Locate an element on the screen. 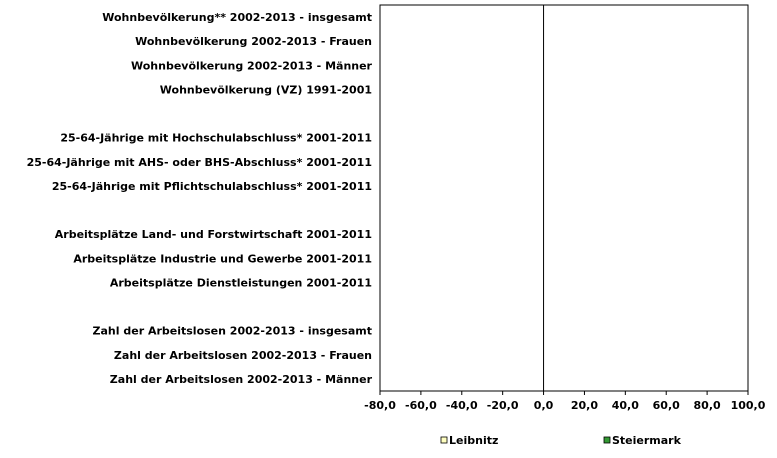 This screenshot has width=777, height=458. legend-swatch-steiermark is located at coordinates (607, 440).